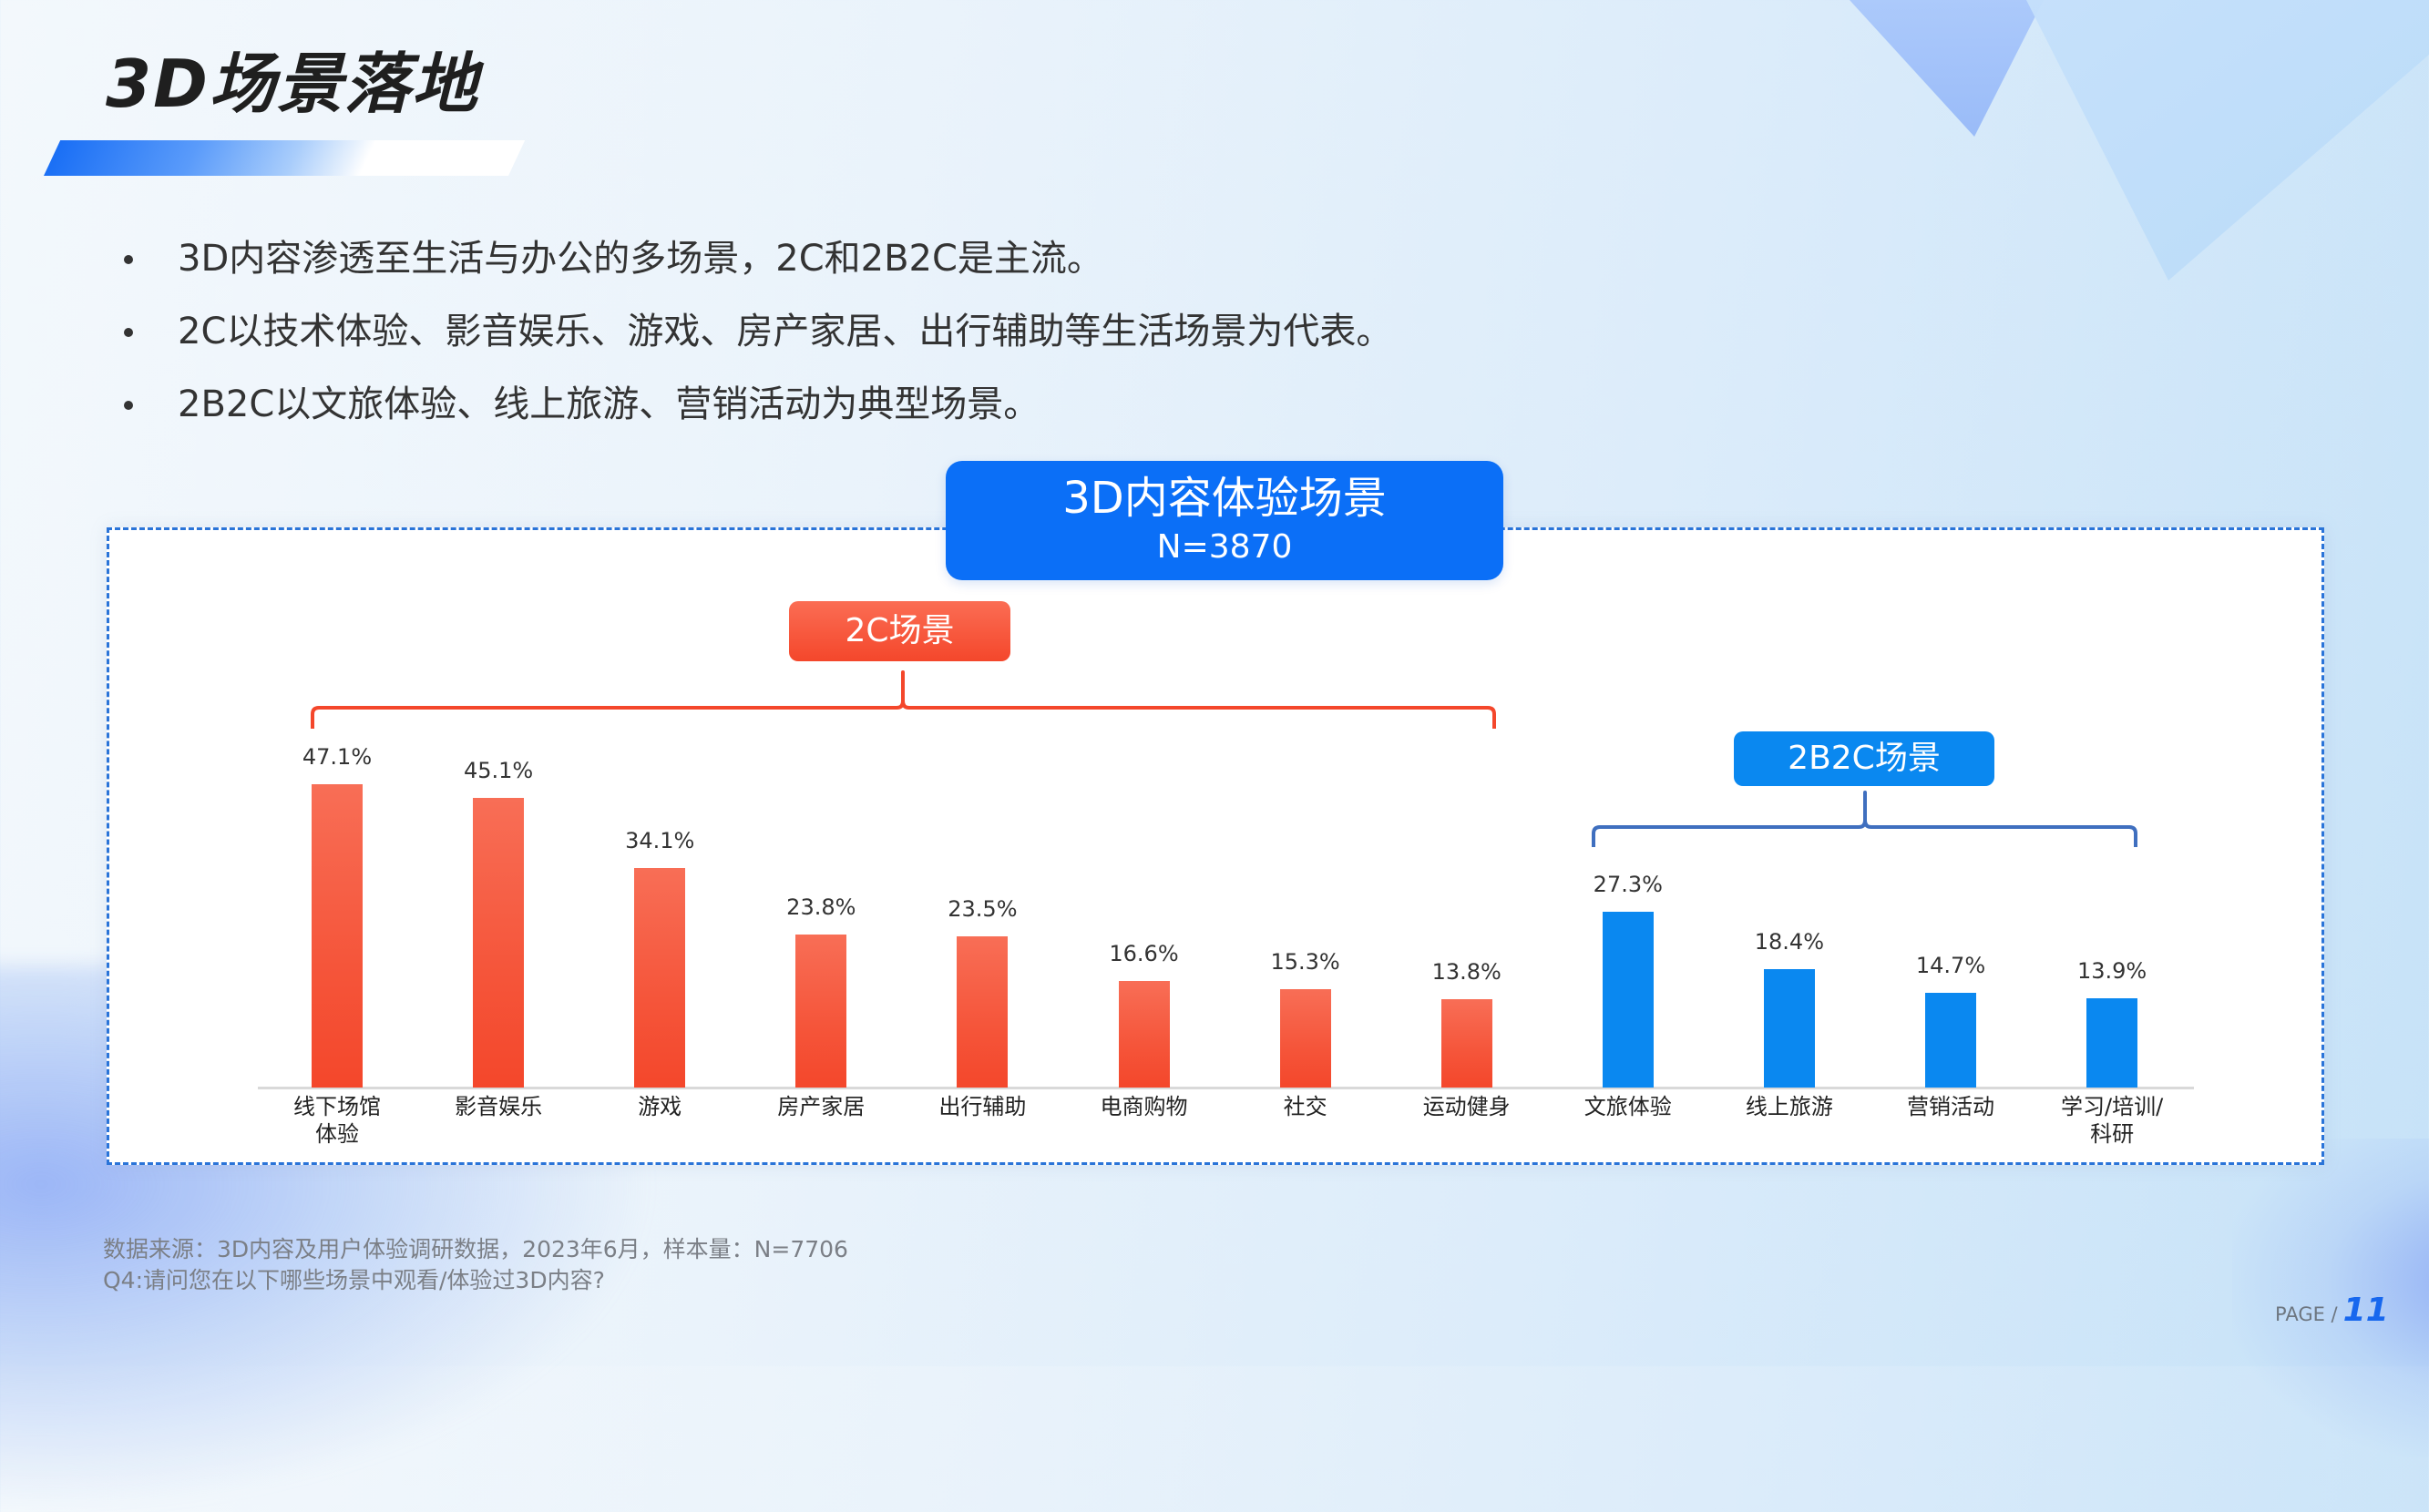 The width and height of the screenshot is (2429, 1512). What do you see at coordinates (821, 1106) in the screenshot?
I see `category-label: 房产家居` at bounding box center [821, 1106].